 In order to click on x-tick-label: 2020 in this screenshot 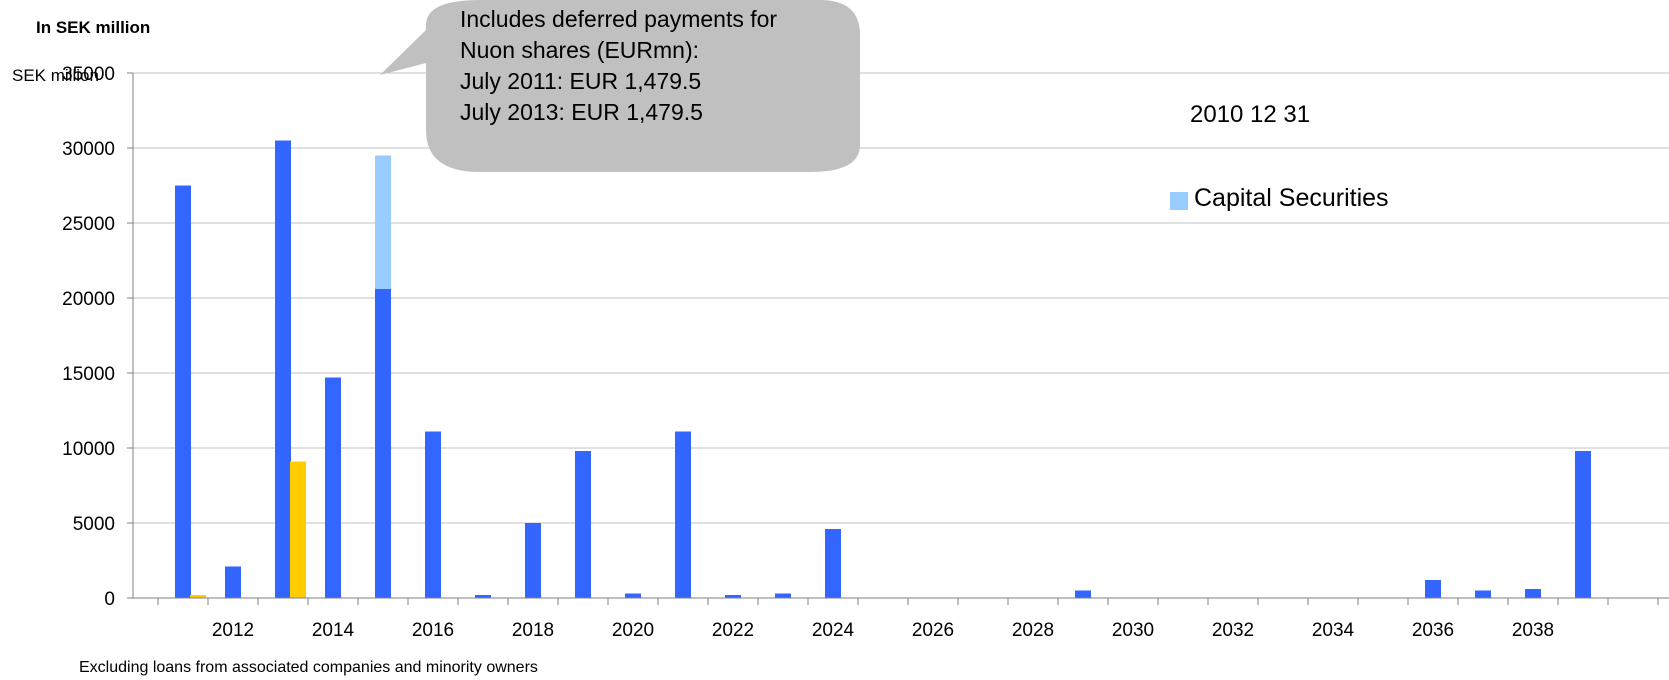, I will do `click(633, 630)`.